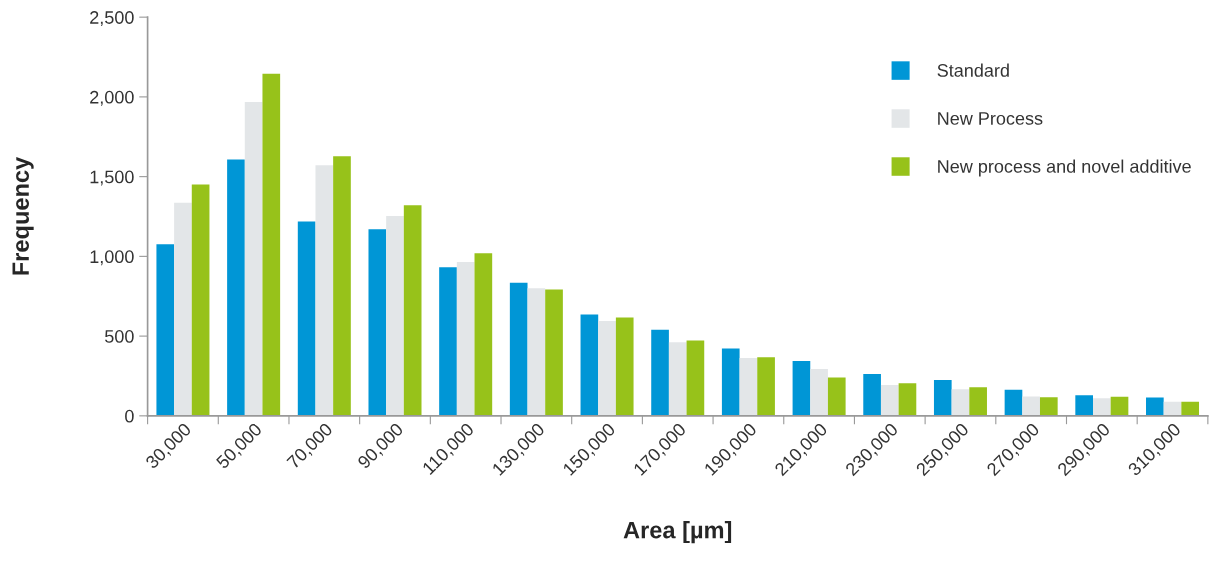  What do you see at coordinates (112, 258) in the screenshot?
I see `y-tick-label: 1,000` at bounding box center [112, 258].